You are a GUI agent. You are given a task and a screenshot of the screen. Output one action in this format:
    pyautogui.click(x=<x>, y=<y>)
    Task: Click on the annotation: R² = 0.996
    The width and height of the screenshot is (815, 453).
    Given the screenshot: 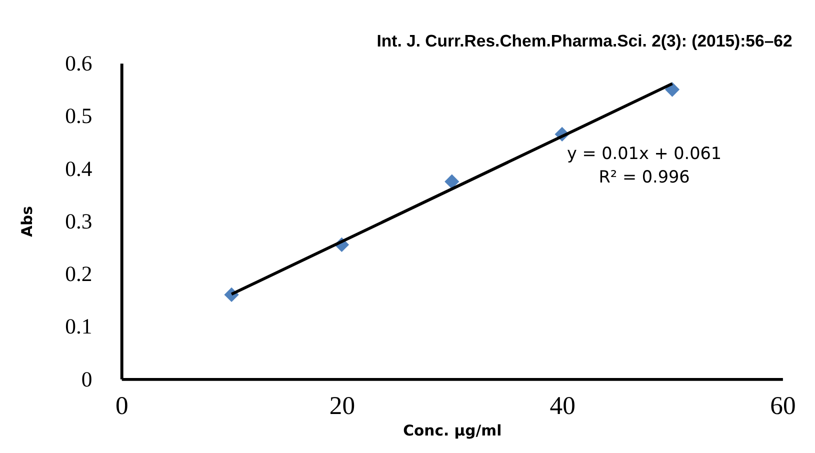 What is the action you would take?
    pyautogui.click(x=644, y=176)
    